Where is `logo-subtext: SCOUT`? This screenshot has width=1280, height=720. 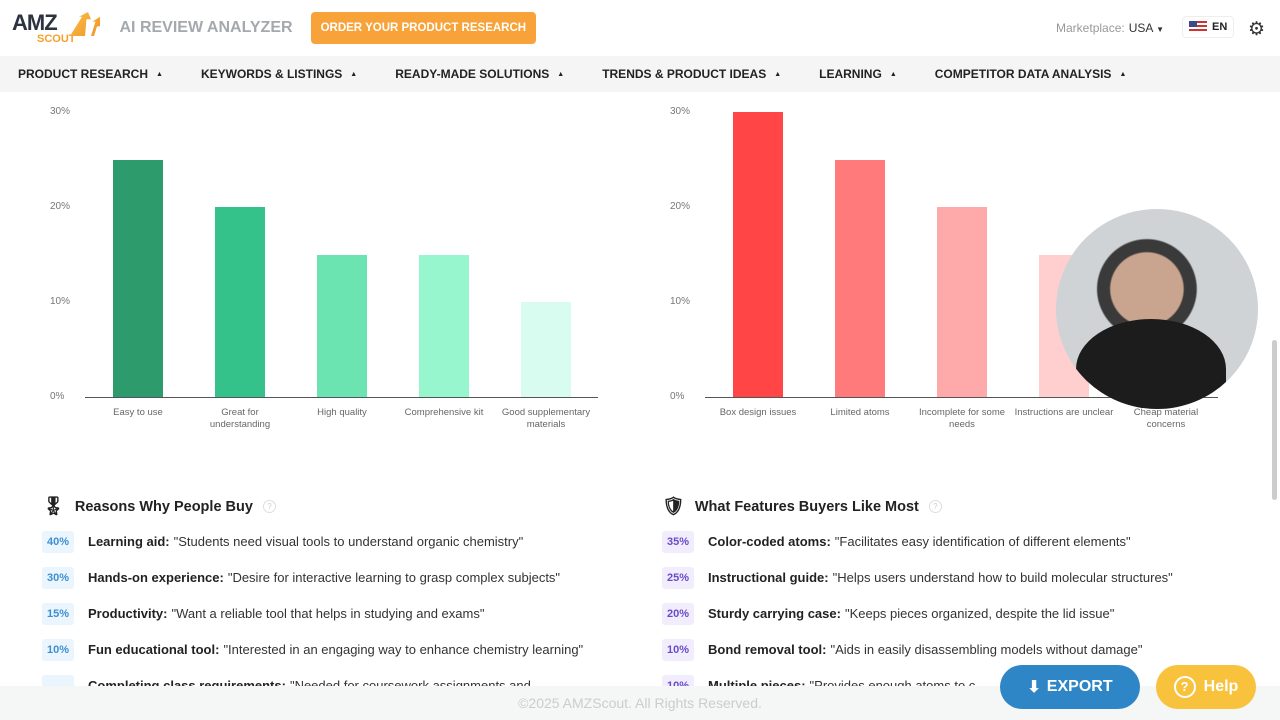
logo-subtext: SCOUT is located at coordinates (56, 38).